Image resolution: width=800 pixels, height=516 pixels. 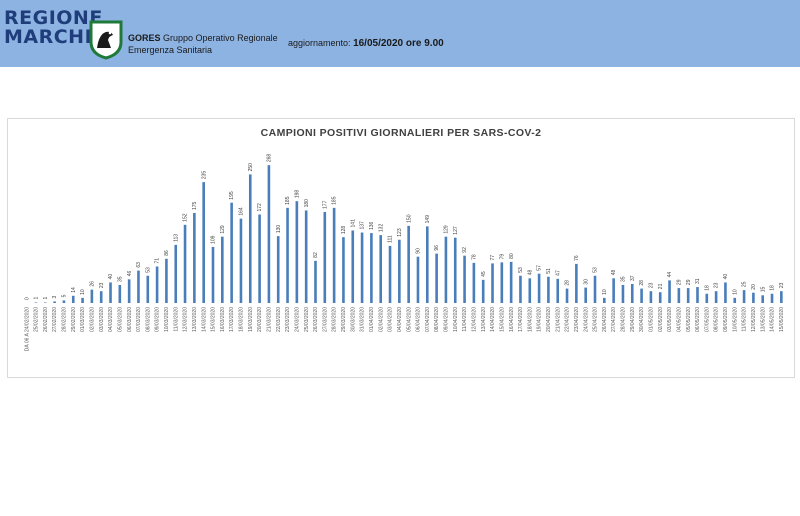 What do you see at coordinates (186, 319) in the screenshot?
I see `tick-label-17: 12/03/2020` at bounding box center [186, 319].